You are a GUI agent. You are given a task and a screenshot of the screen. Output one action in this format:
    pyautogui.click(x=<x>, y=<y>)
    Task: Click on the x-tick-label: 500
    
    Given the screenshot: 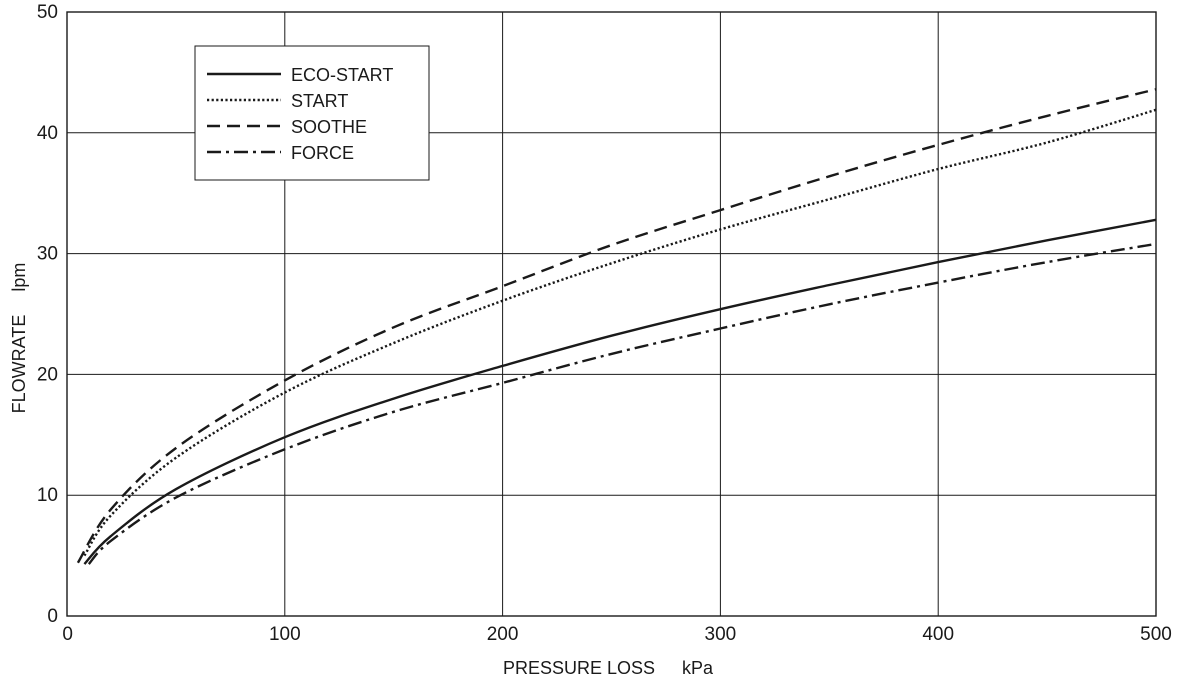 What is the action you would take?
    pyautogui.click(x=1156, y=634)
    